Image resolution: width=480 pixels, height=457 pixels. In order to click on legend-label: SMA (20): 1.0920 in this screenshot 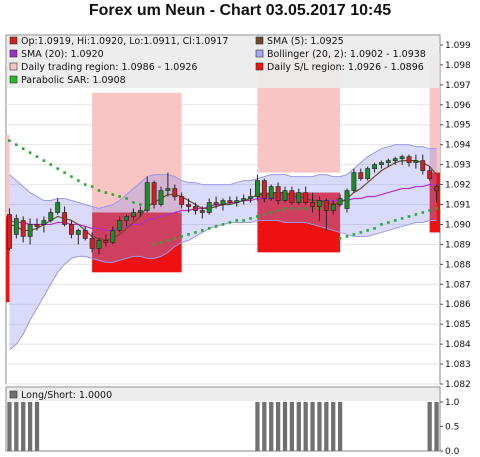, I will do `click(62, 54)`.